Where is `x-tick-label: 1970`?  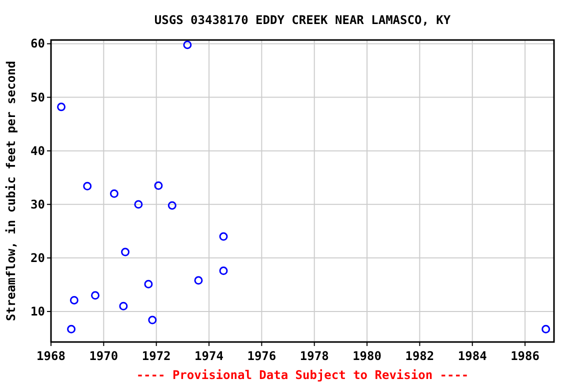
x-tick-label: 1970 is located at coordinates (103, 356).